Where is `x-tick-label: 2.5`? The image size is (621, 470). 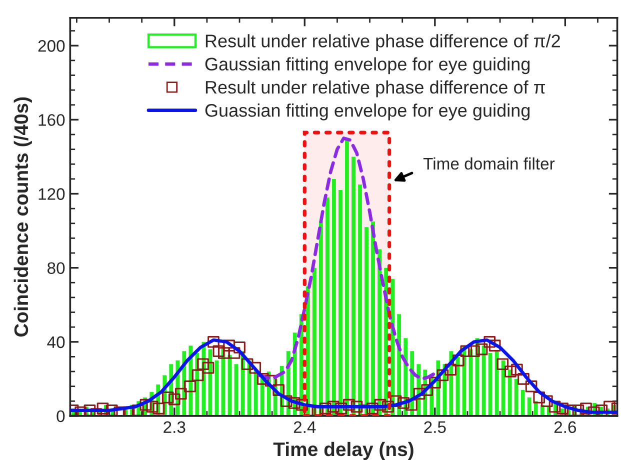 x-tick-label: 2.5 is located at coordinates (435, 427).